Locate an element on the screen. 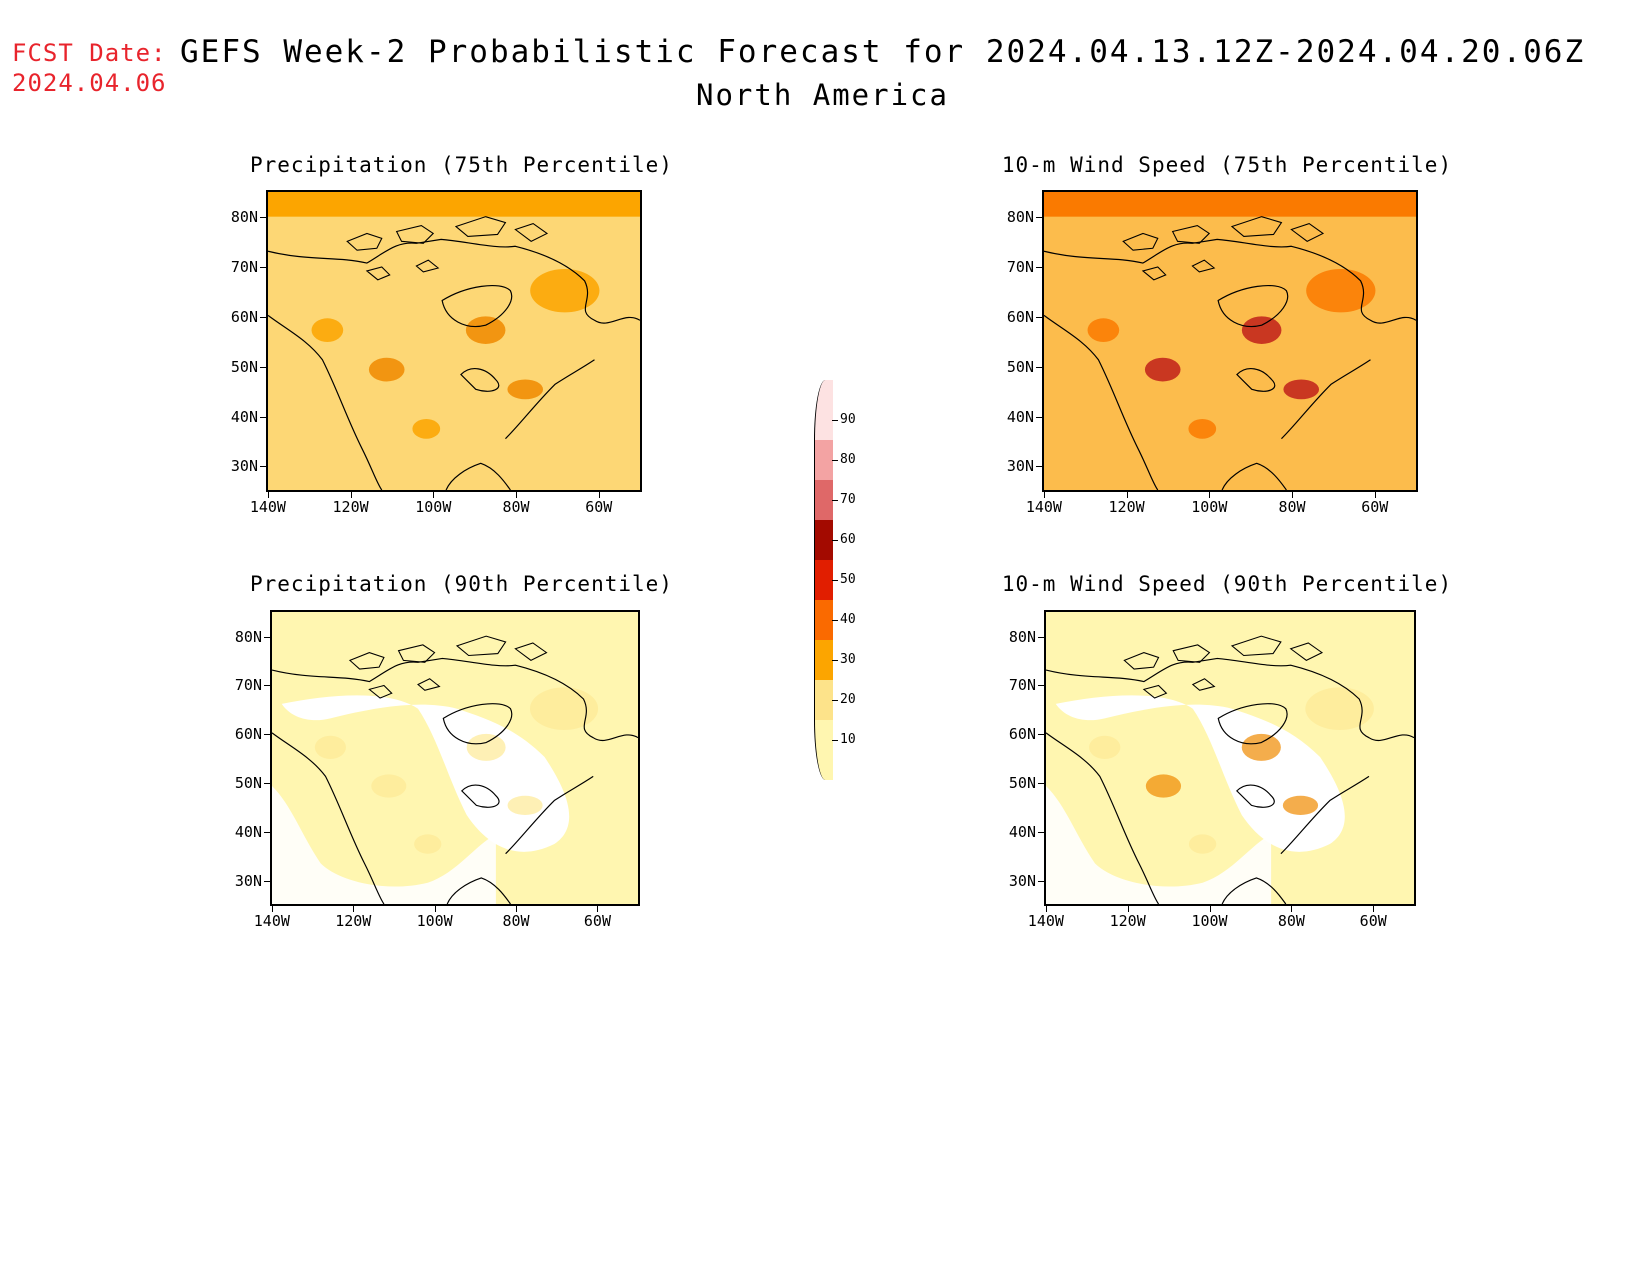  region-subtitle: North America is located at coordinates (822, 95).